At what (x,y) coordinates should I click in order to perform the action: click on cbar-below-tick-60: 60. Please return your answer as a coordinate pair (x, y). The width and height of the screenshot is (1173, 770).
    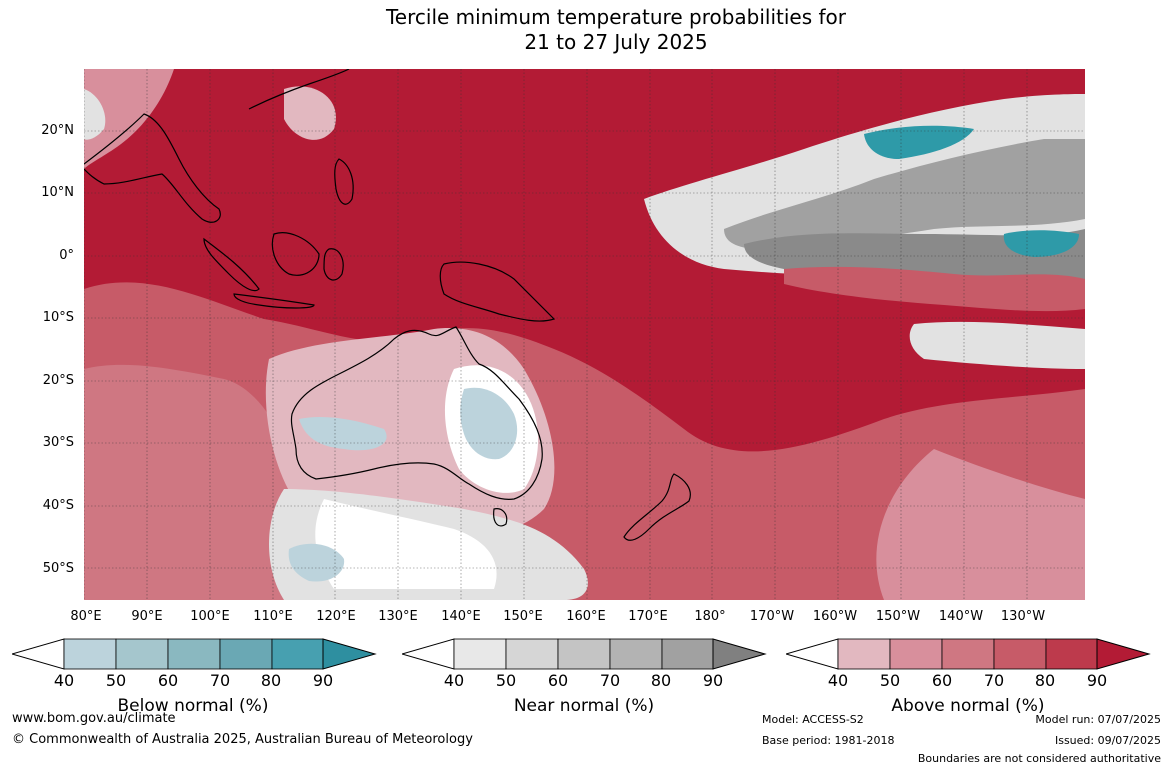
    Looking at the image, I should click on (168, 680).